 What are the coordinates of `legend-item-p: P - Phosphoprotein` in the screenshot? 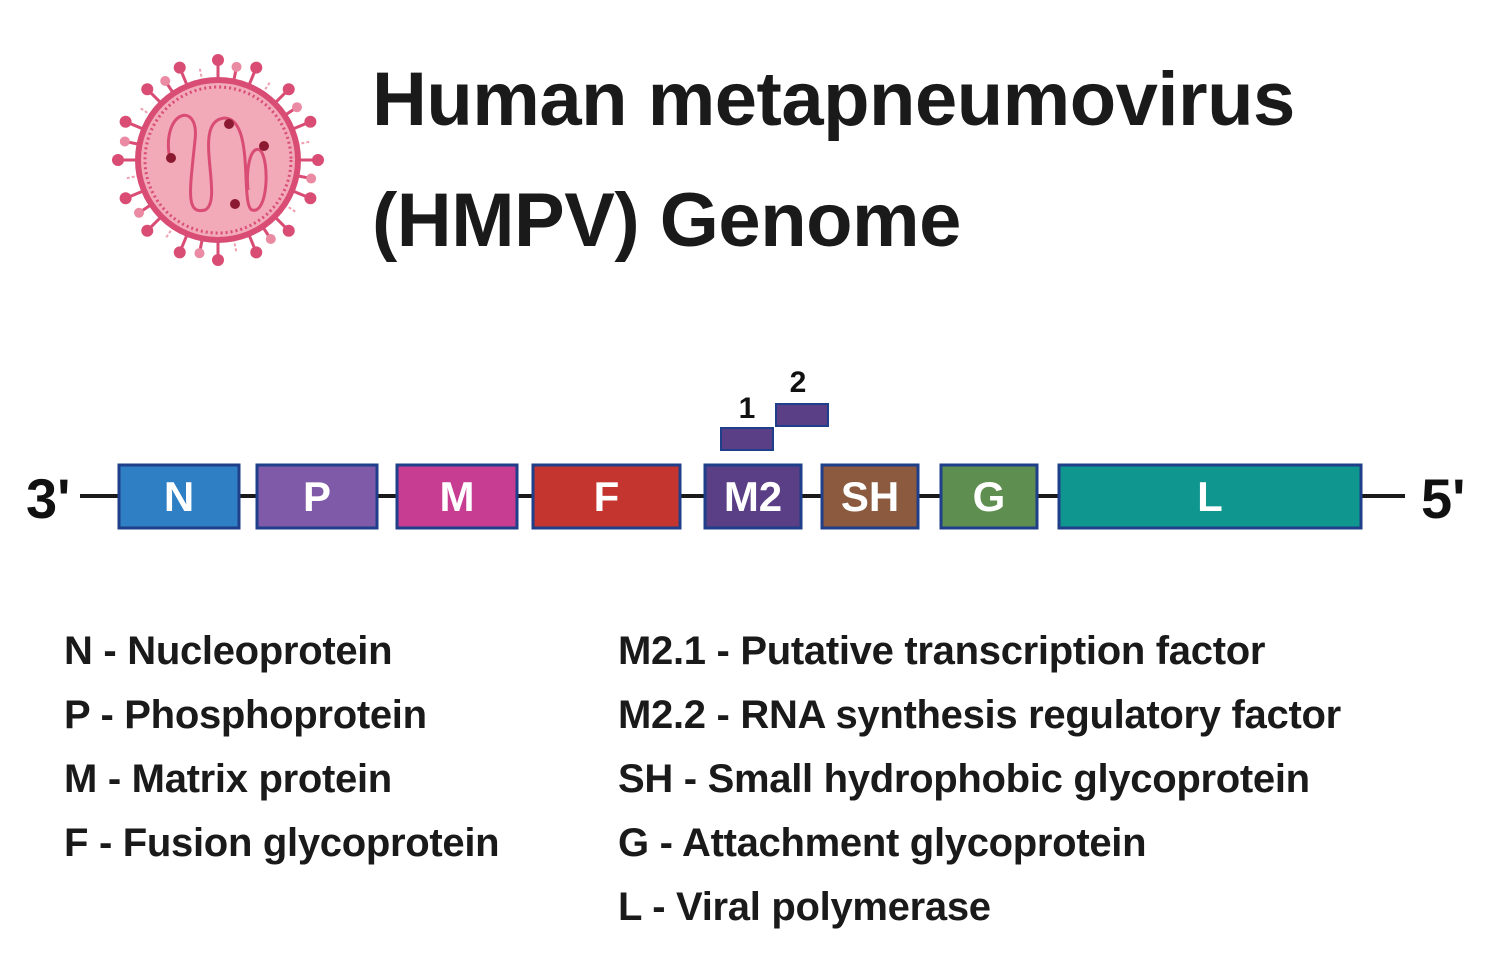 It's located at (245, 715).